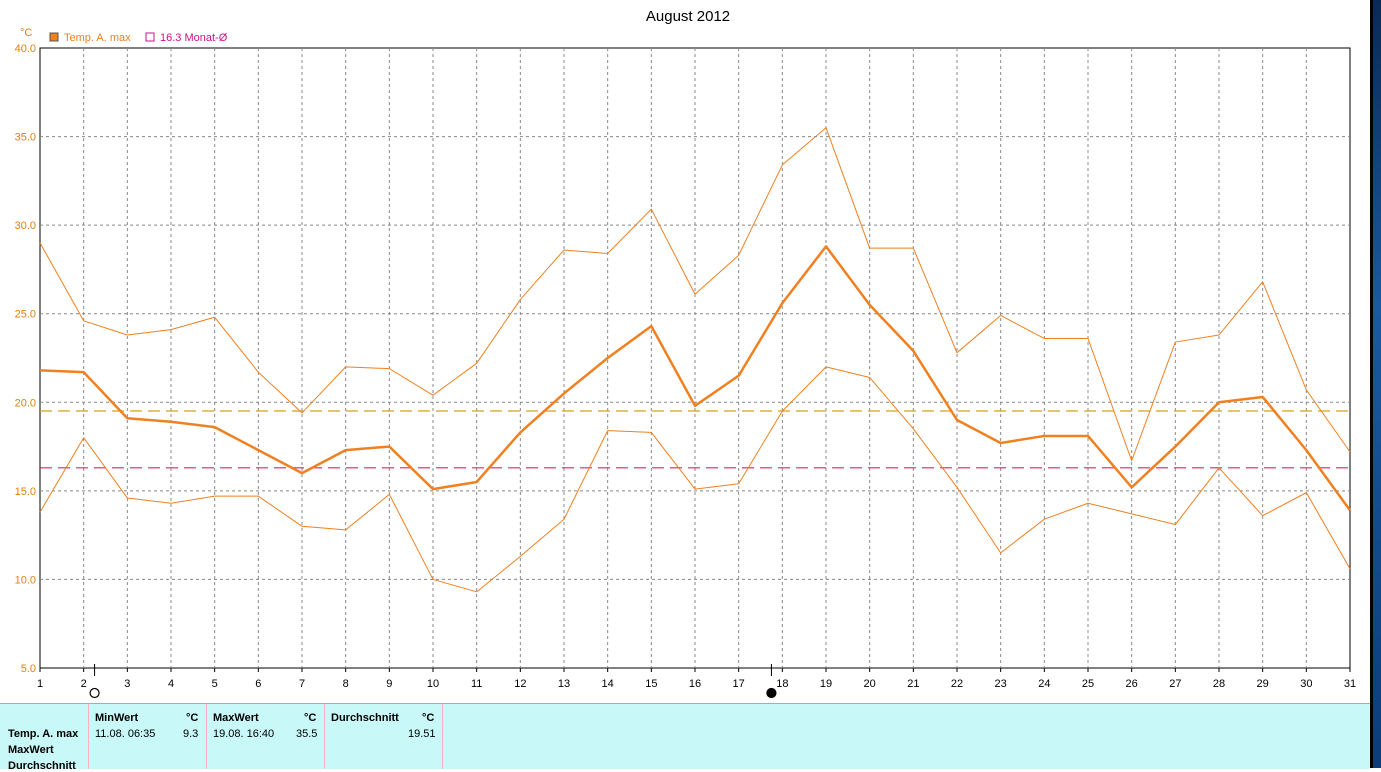 The width and height of the screenshot is (1381, 772). Describe the element at coordinates (302, 684) in the screenshot. I see `x-tick-label: 7` at that location.